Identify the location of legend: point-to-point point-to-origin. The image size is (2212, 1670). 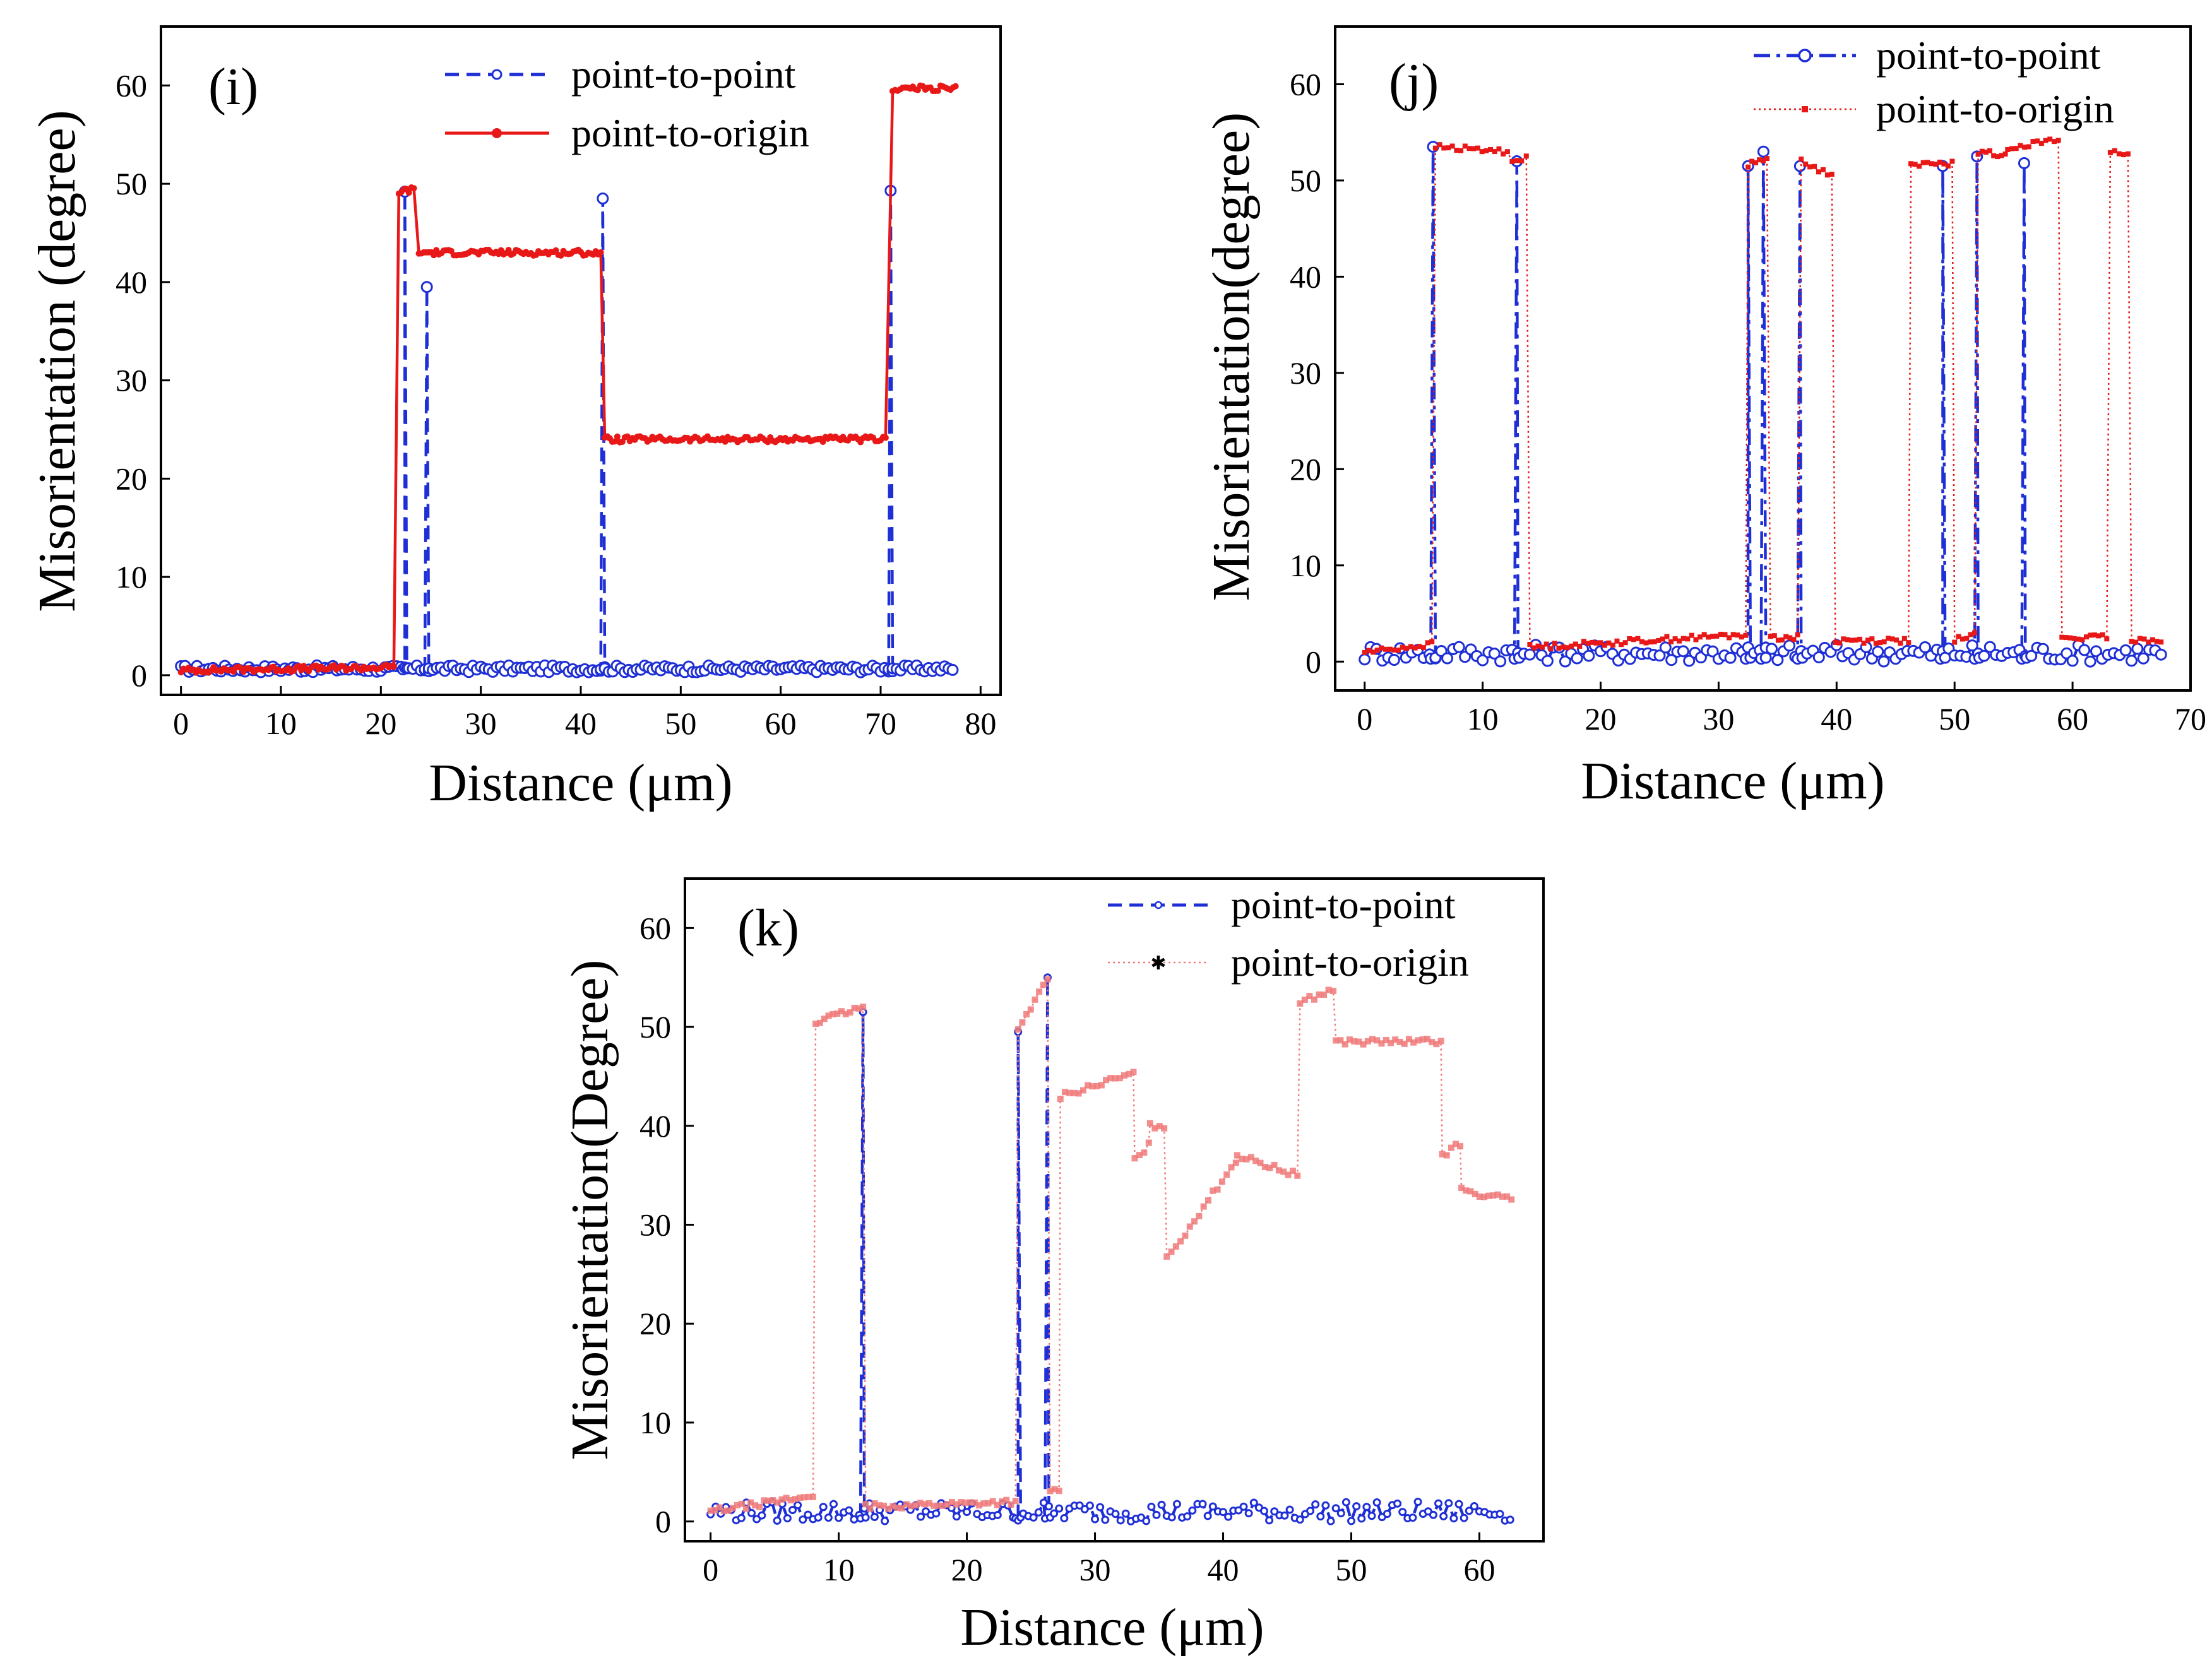
(627, 103).